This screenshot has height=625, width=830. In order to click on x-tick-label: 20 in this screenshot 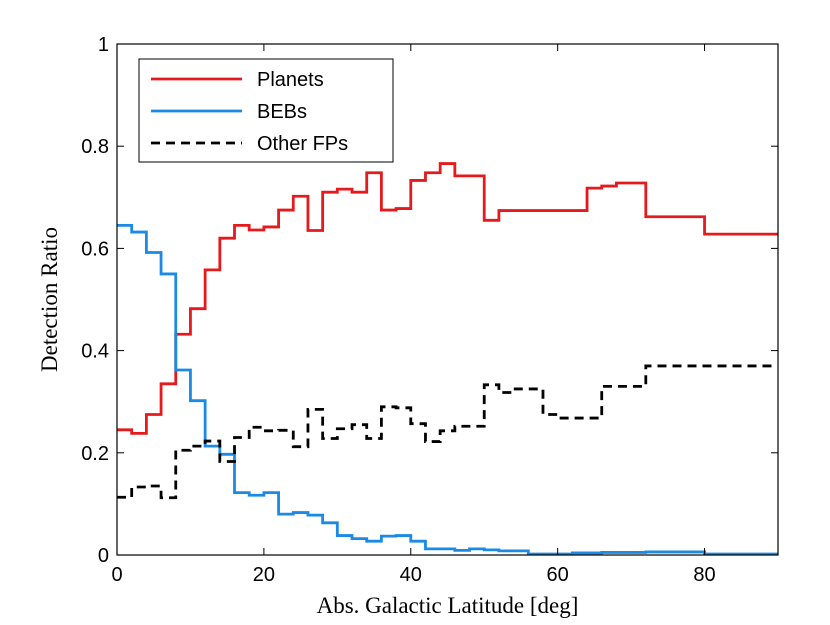, I will do `click(264, 575)`.